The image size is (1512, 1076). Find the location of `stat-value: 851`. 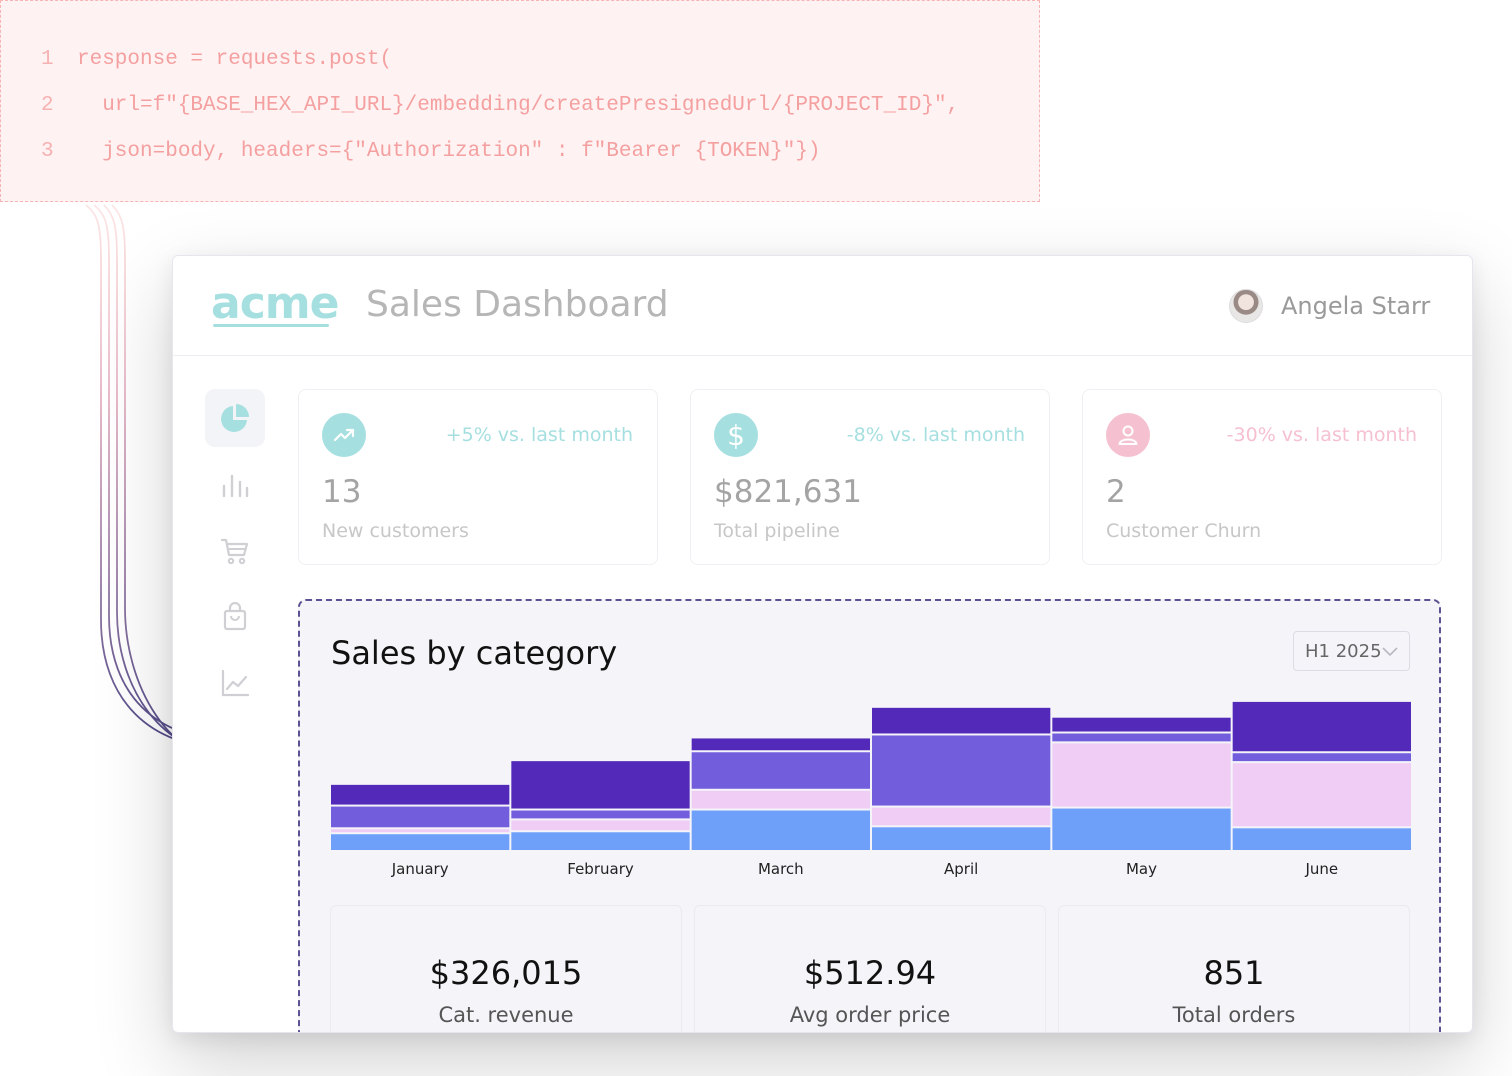

stat-value: 851 is located at coordinates (1234, 973).